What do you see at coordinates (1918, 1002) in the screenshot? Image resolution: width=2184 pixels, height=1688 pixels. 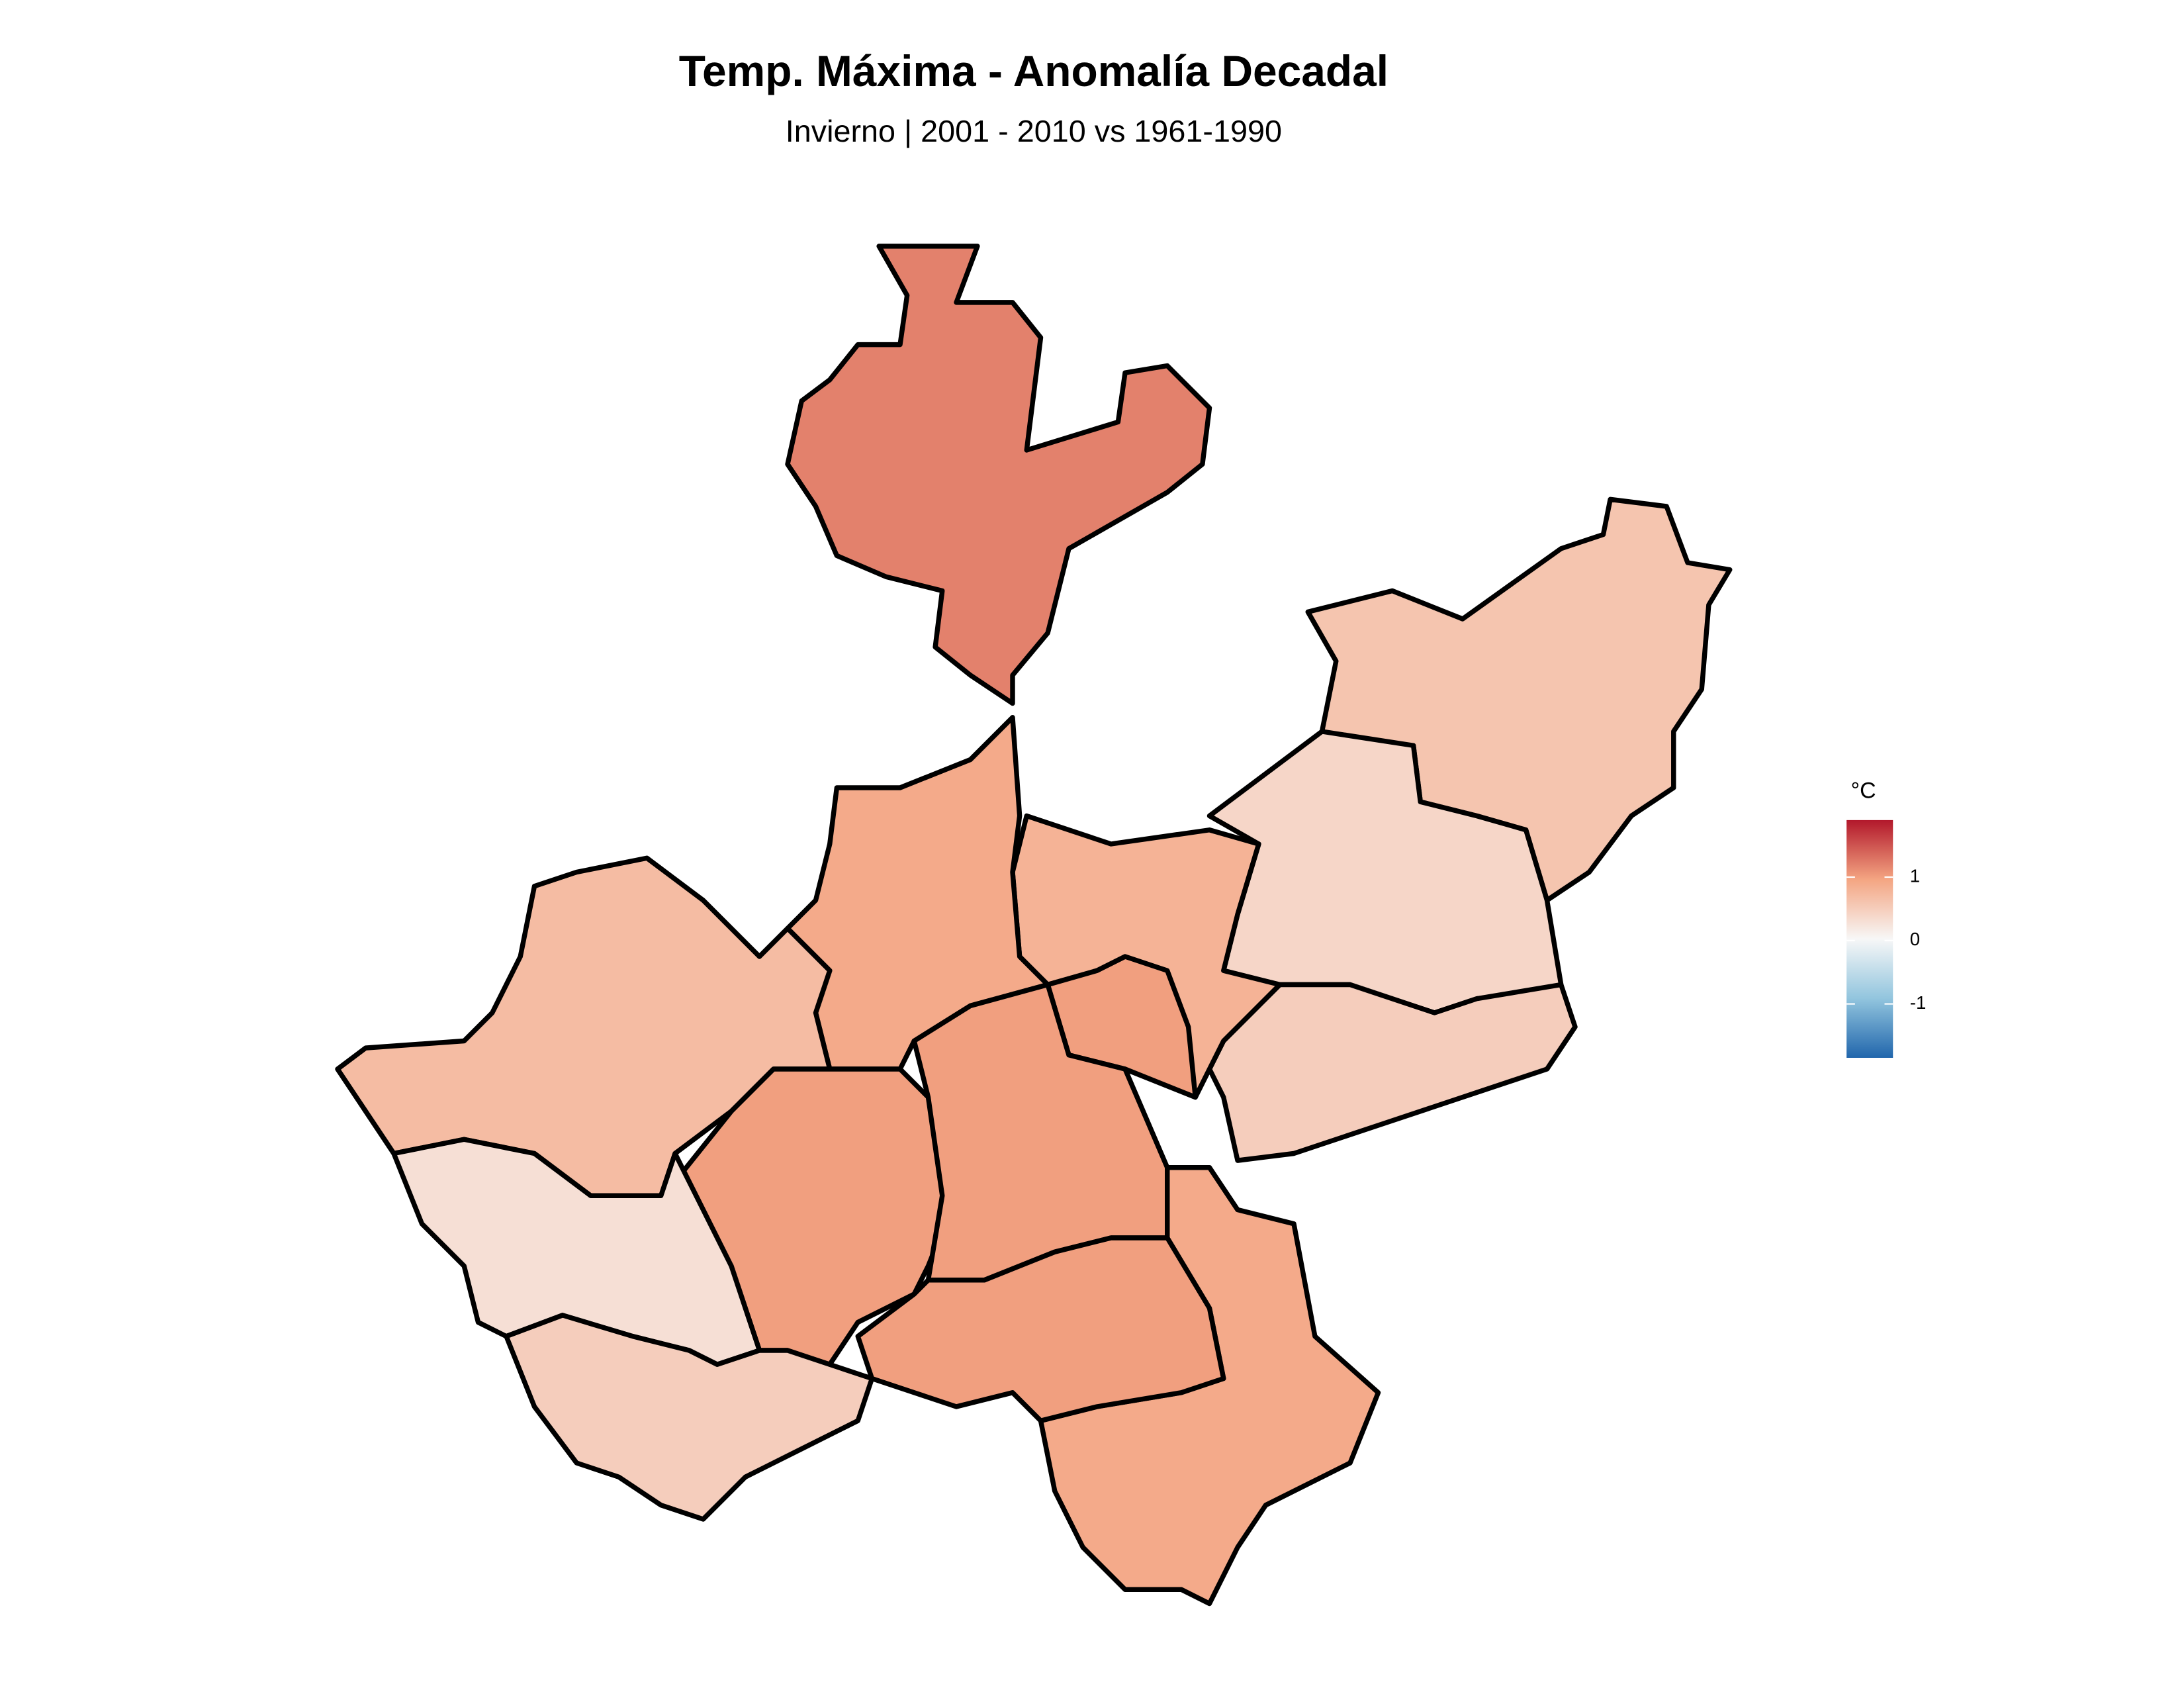 I see `legend-tick-label: -1` at bounding box center [1918, 1002].